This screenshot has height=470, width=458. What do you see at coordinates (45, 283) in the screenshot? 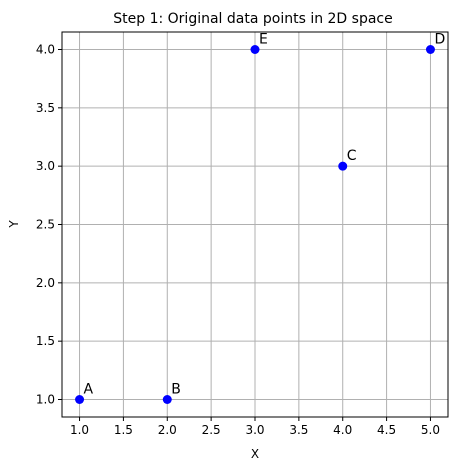
I see `y-tick-label: 2.0` at bounding box center [45, 283].